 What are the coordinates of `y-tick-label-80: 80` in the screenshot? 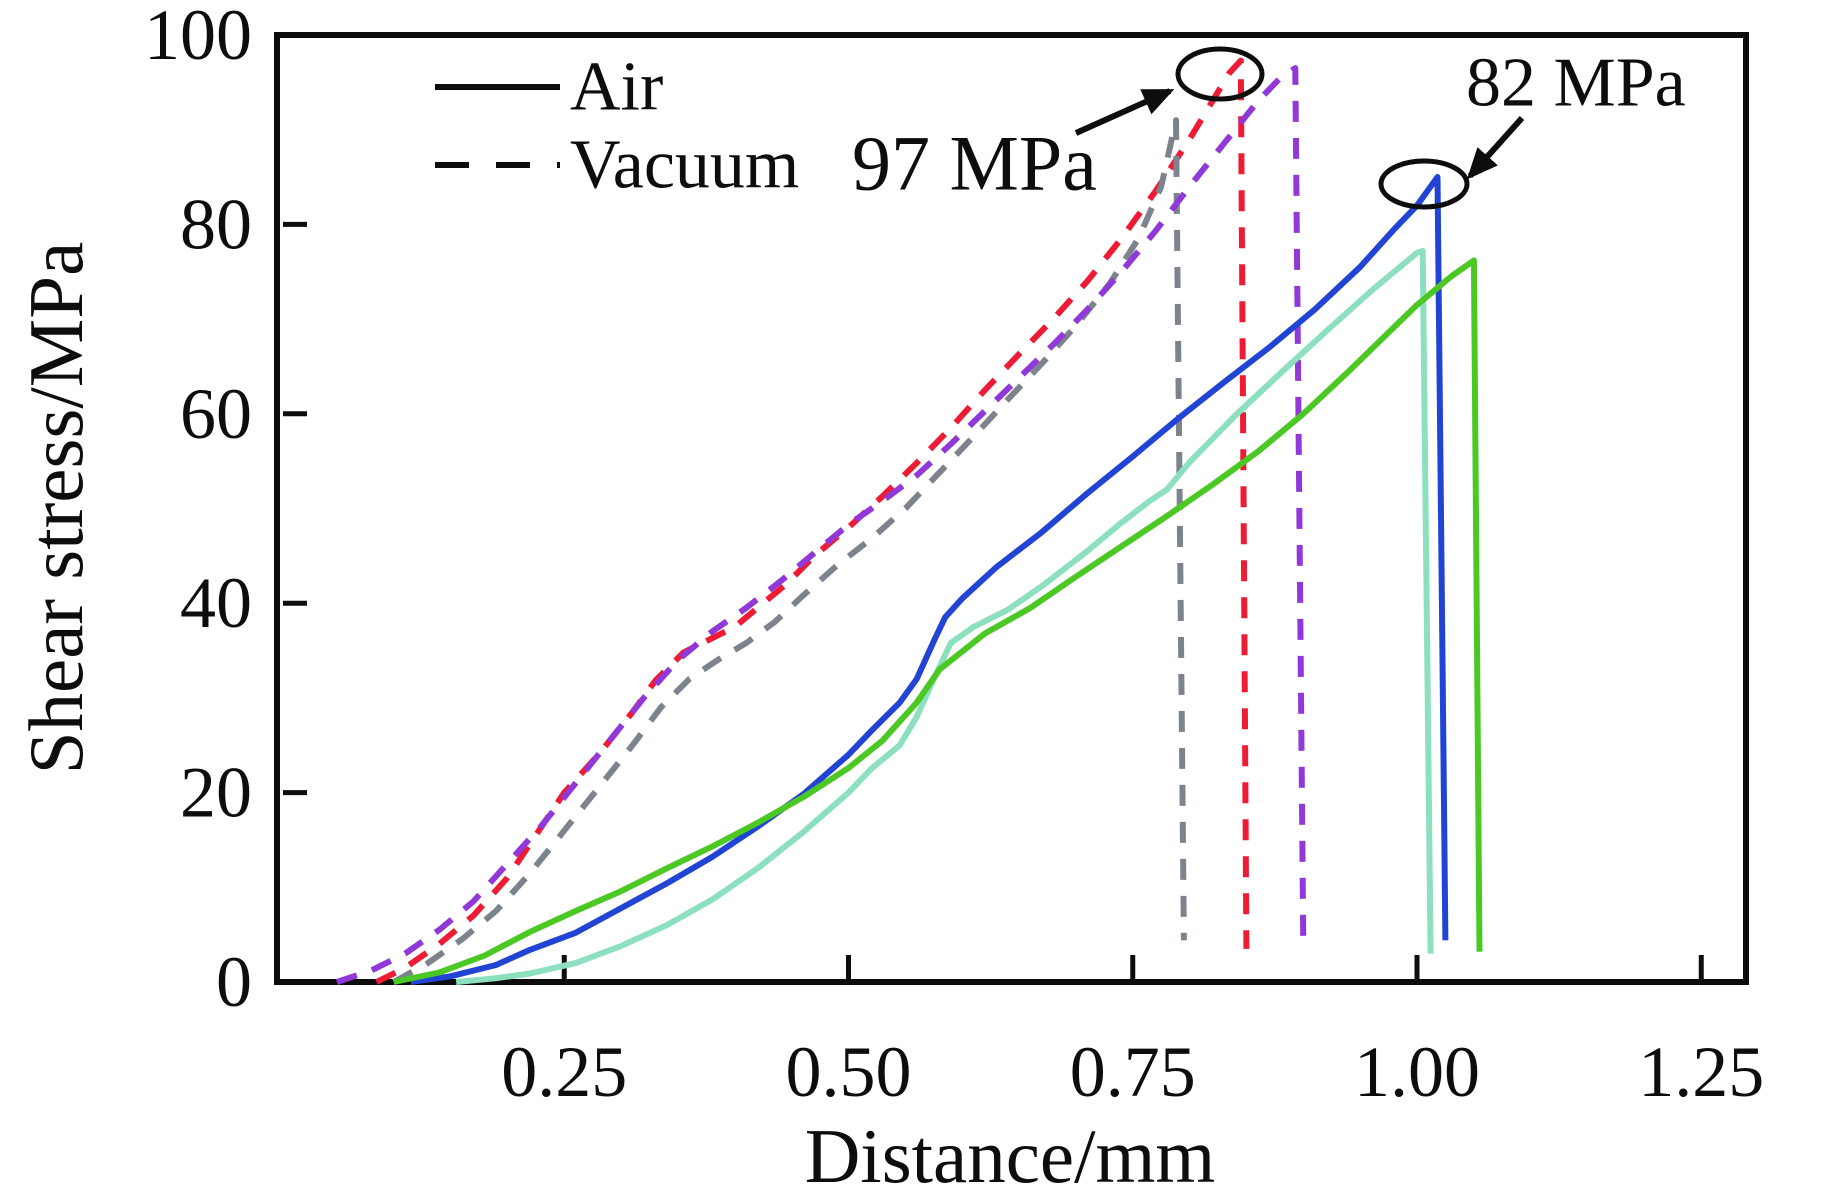 It's located at (216, 224).